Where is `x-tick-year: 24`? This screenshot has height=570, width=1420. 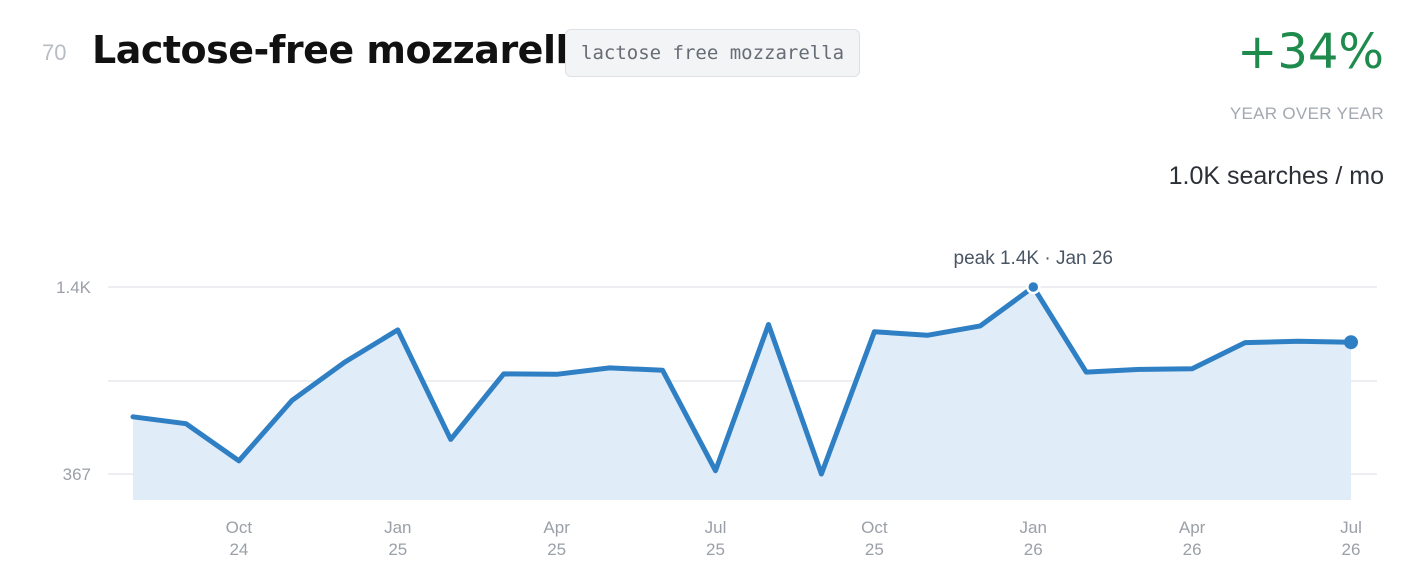
x-tick-year: 24 is located at coordinates (238, 549).